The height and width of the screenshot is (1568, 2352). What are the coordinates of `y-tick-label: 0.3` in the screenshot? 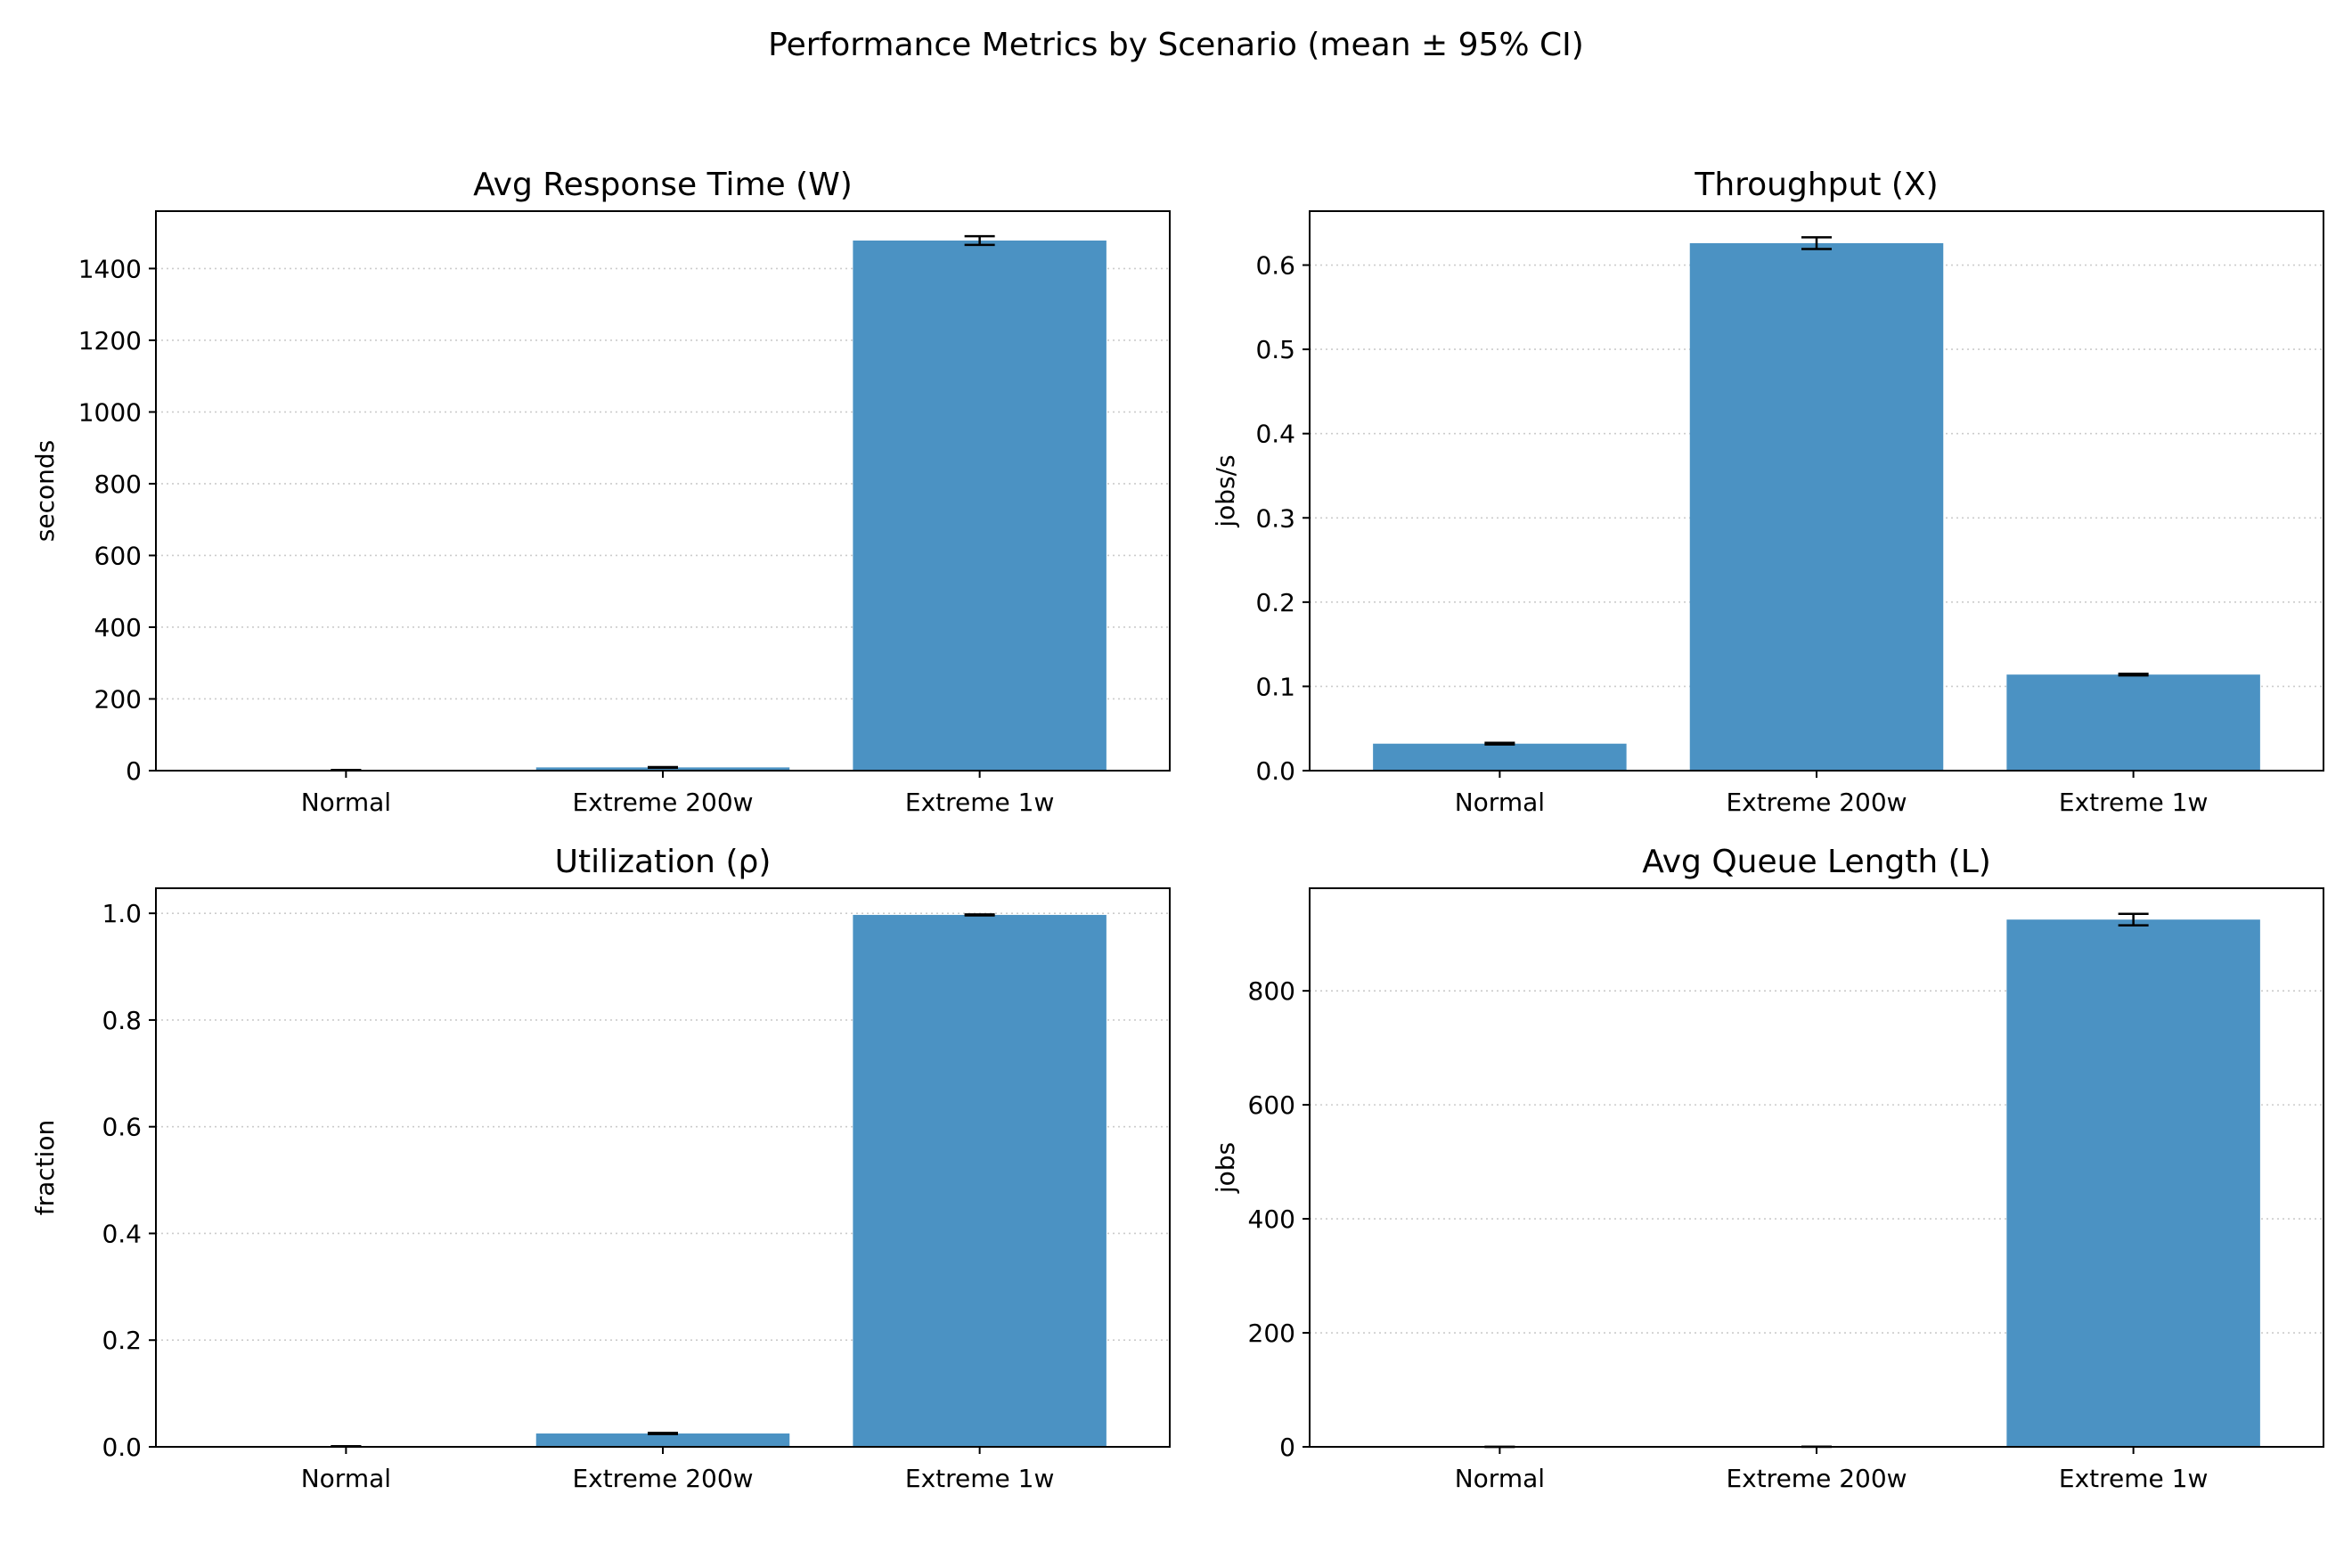 It's located at (1275, 518).